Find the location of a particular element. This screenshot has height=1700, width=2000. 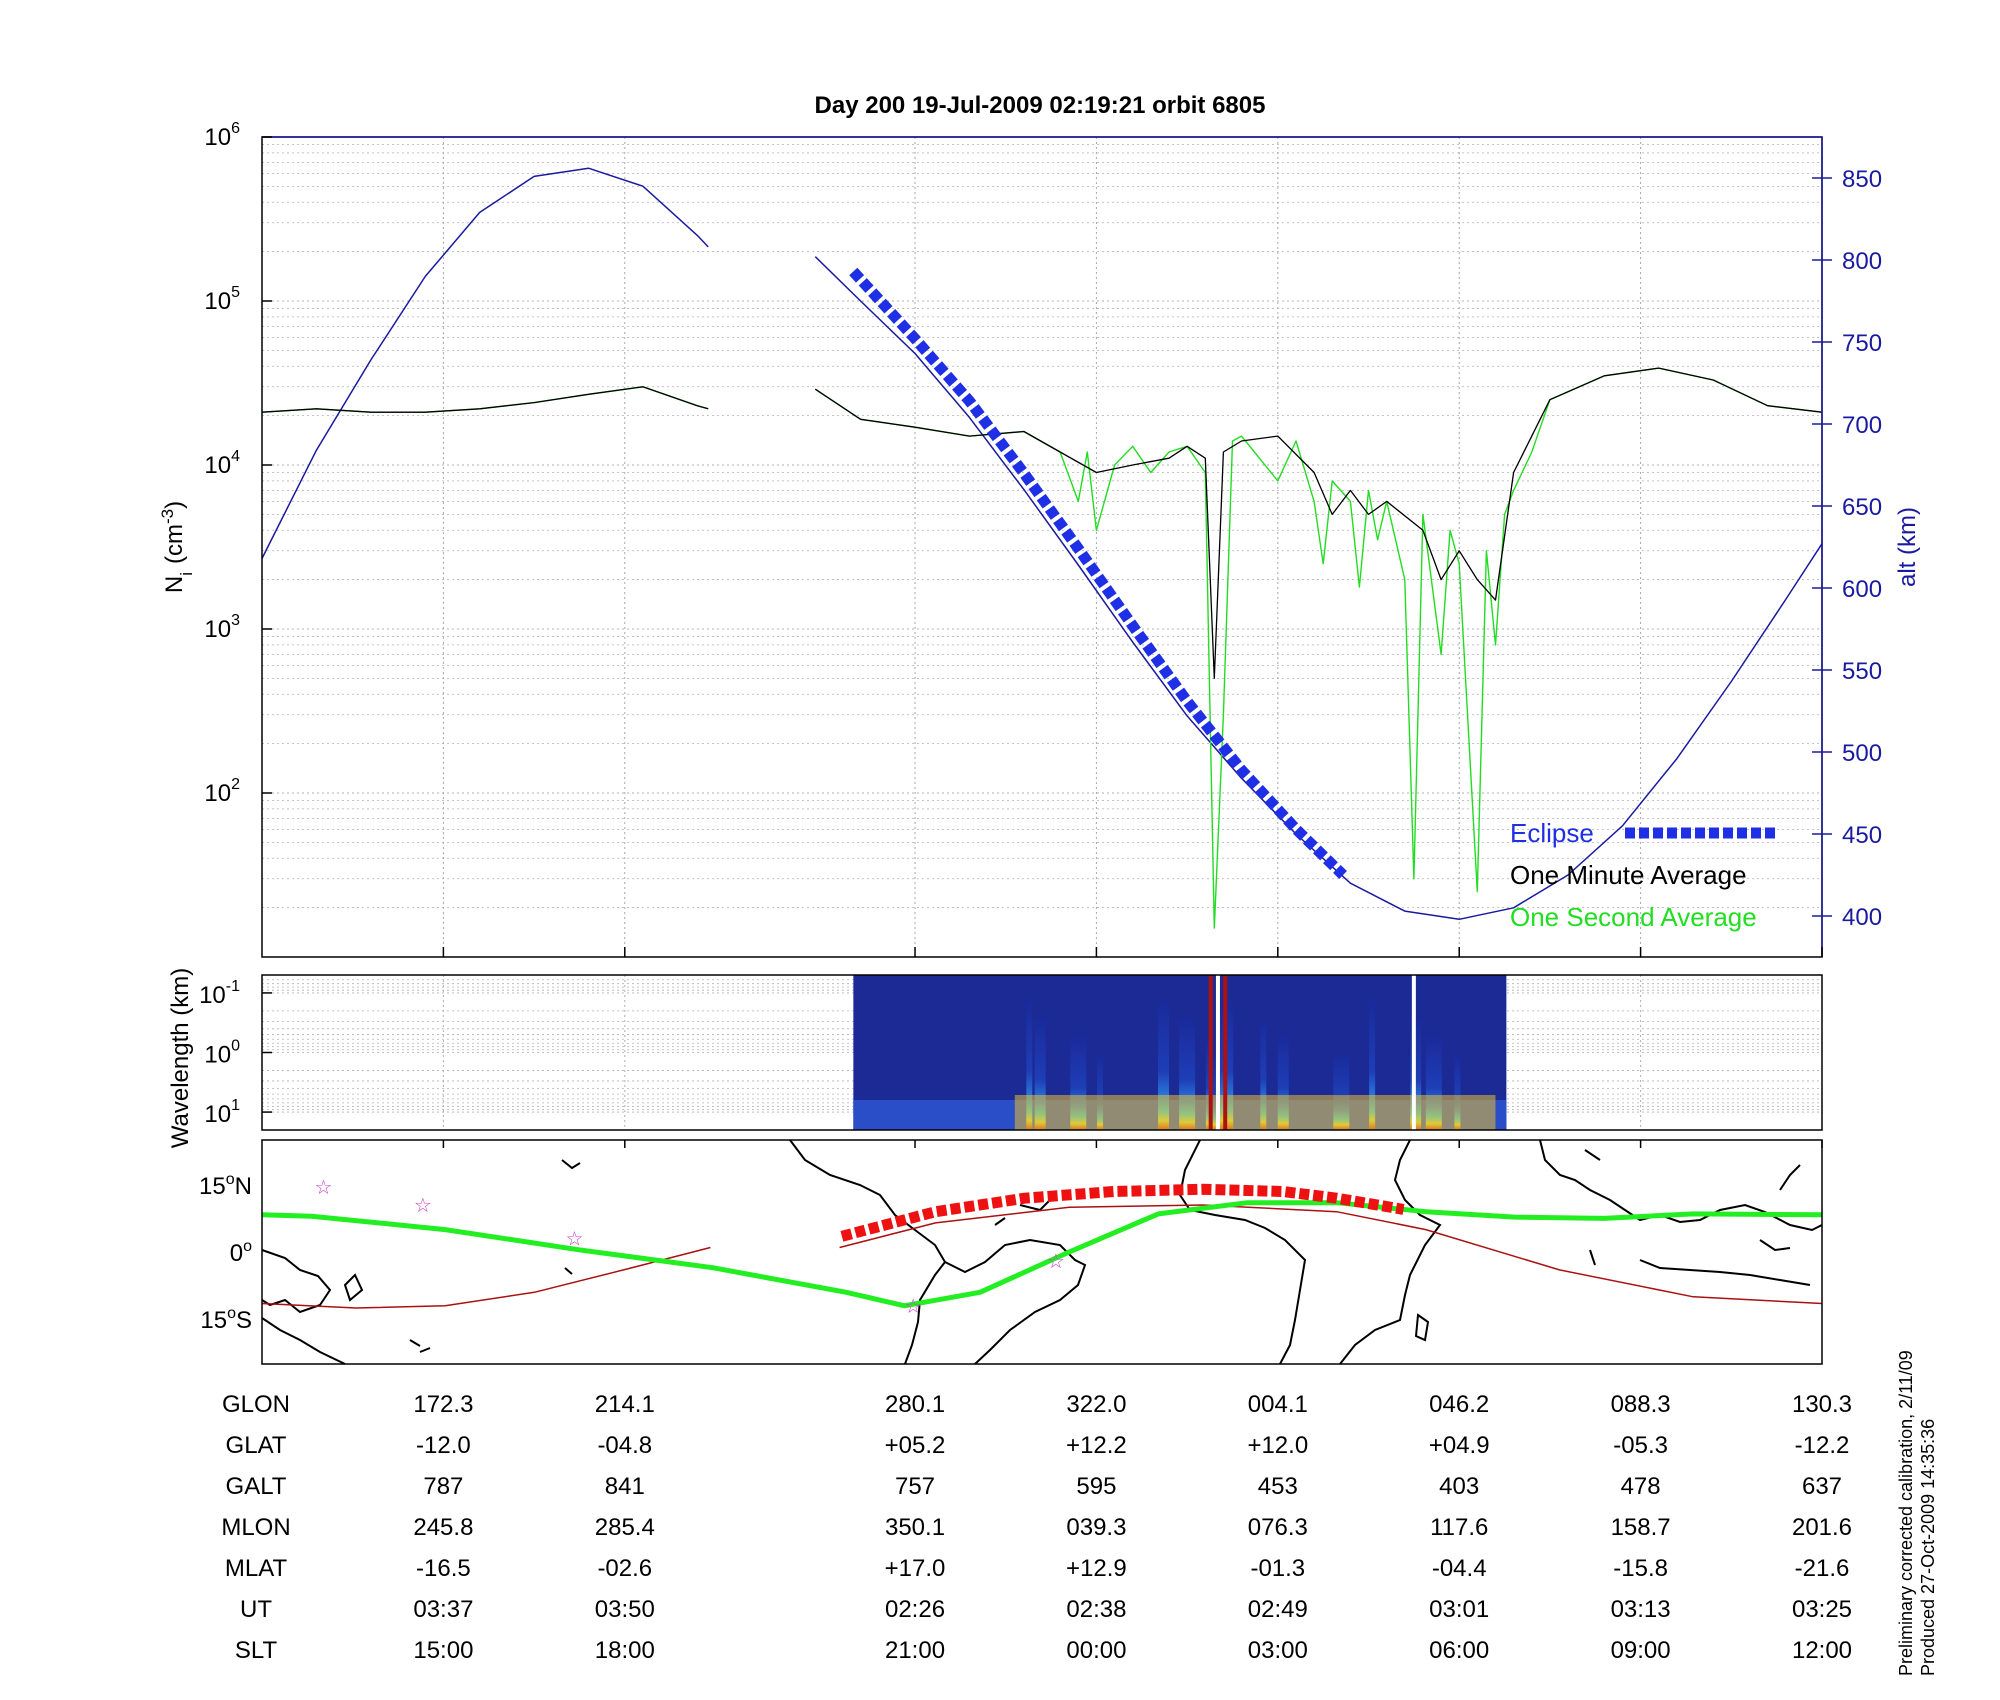

density-ylabel-sub: i is located at coordinates (186, 574).